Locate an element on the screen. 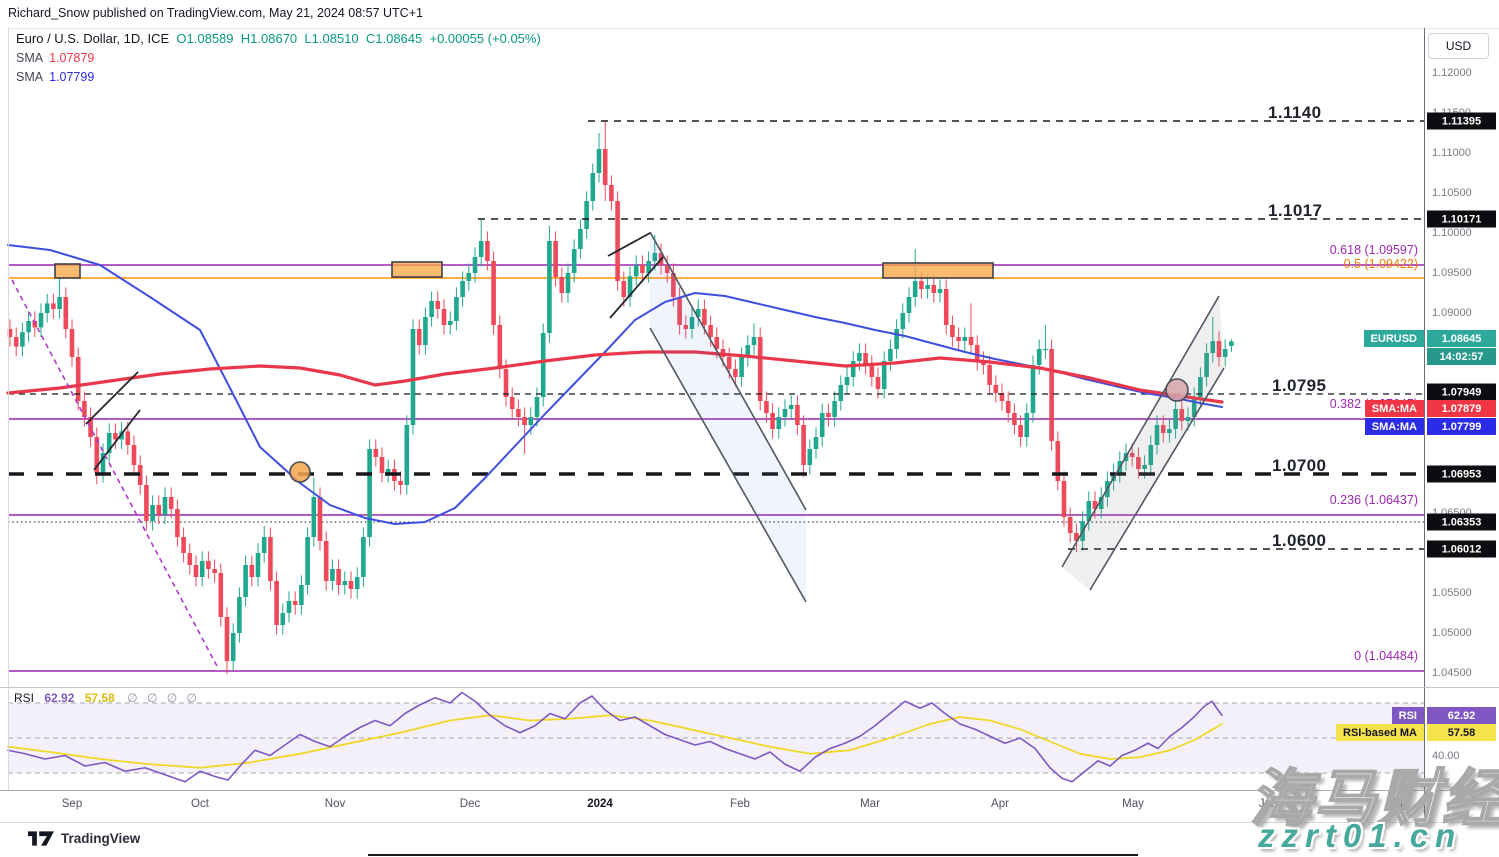  time-axis-label: Feb is located at coordinates (740, 804).